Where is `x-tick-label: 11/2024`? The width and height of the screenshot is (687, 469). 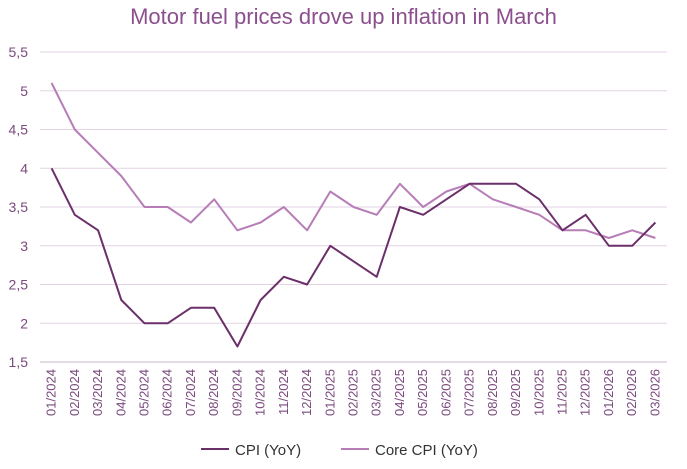
x-tick-label: 11/2024 is located at coordinates (283, 392).